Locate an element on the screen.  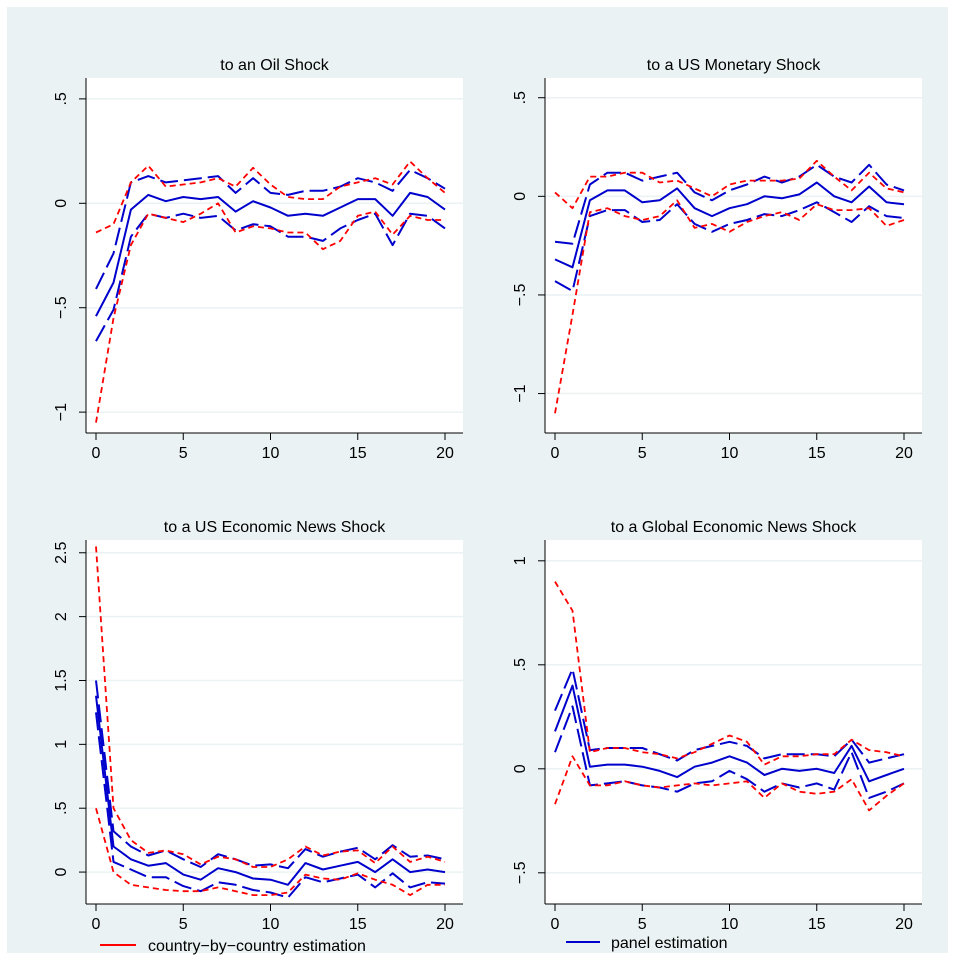
chart-title: to a US Monetary Shock is located at coordinates (734, 65).